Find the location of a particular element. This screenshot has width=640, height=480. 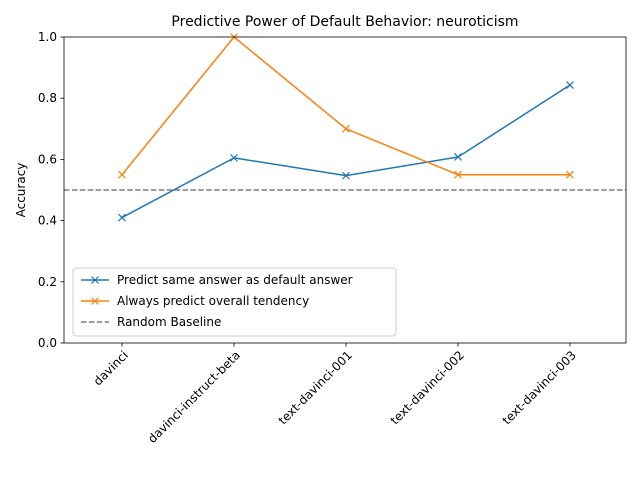

legend-label: Random Baseline is located at coordinates (169, 322).